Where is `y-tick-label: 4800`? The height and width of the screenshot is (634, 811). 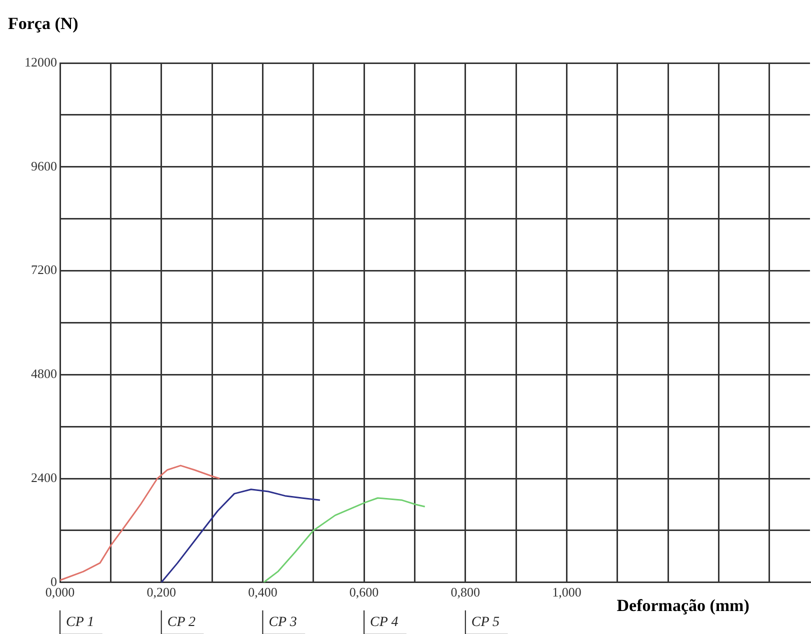 y-tick-label: 4800 is located at coordinates (44, 374).